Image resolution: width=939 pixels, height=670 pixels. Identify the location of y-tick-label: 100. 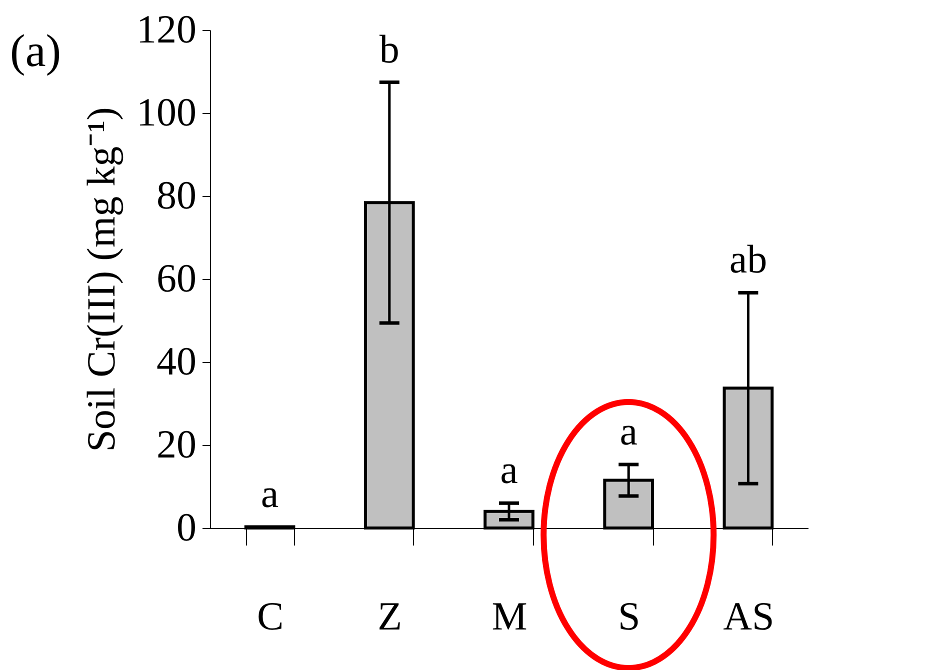
(166, 112).